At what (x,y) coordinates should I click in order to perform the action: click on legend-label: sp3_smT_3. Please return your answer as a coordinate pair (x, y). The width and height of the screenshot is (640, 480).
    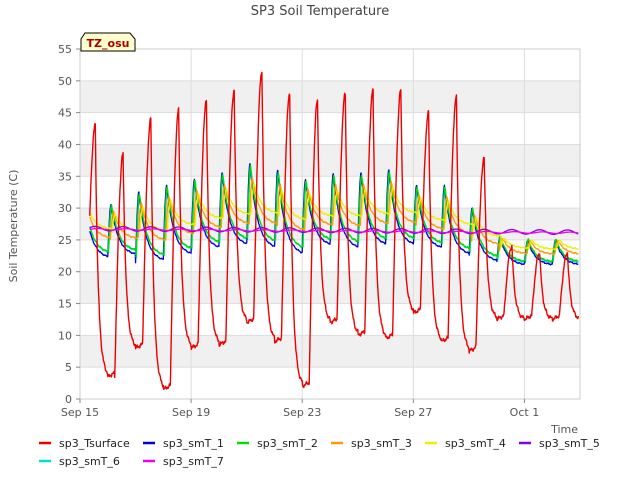
    Looking at the image, I should click on (381, 443).